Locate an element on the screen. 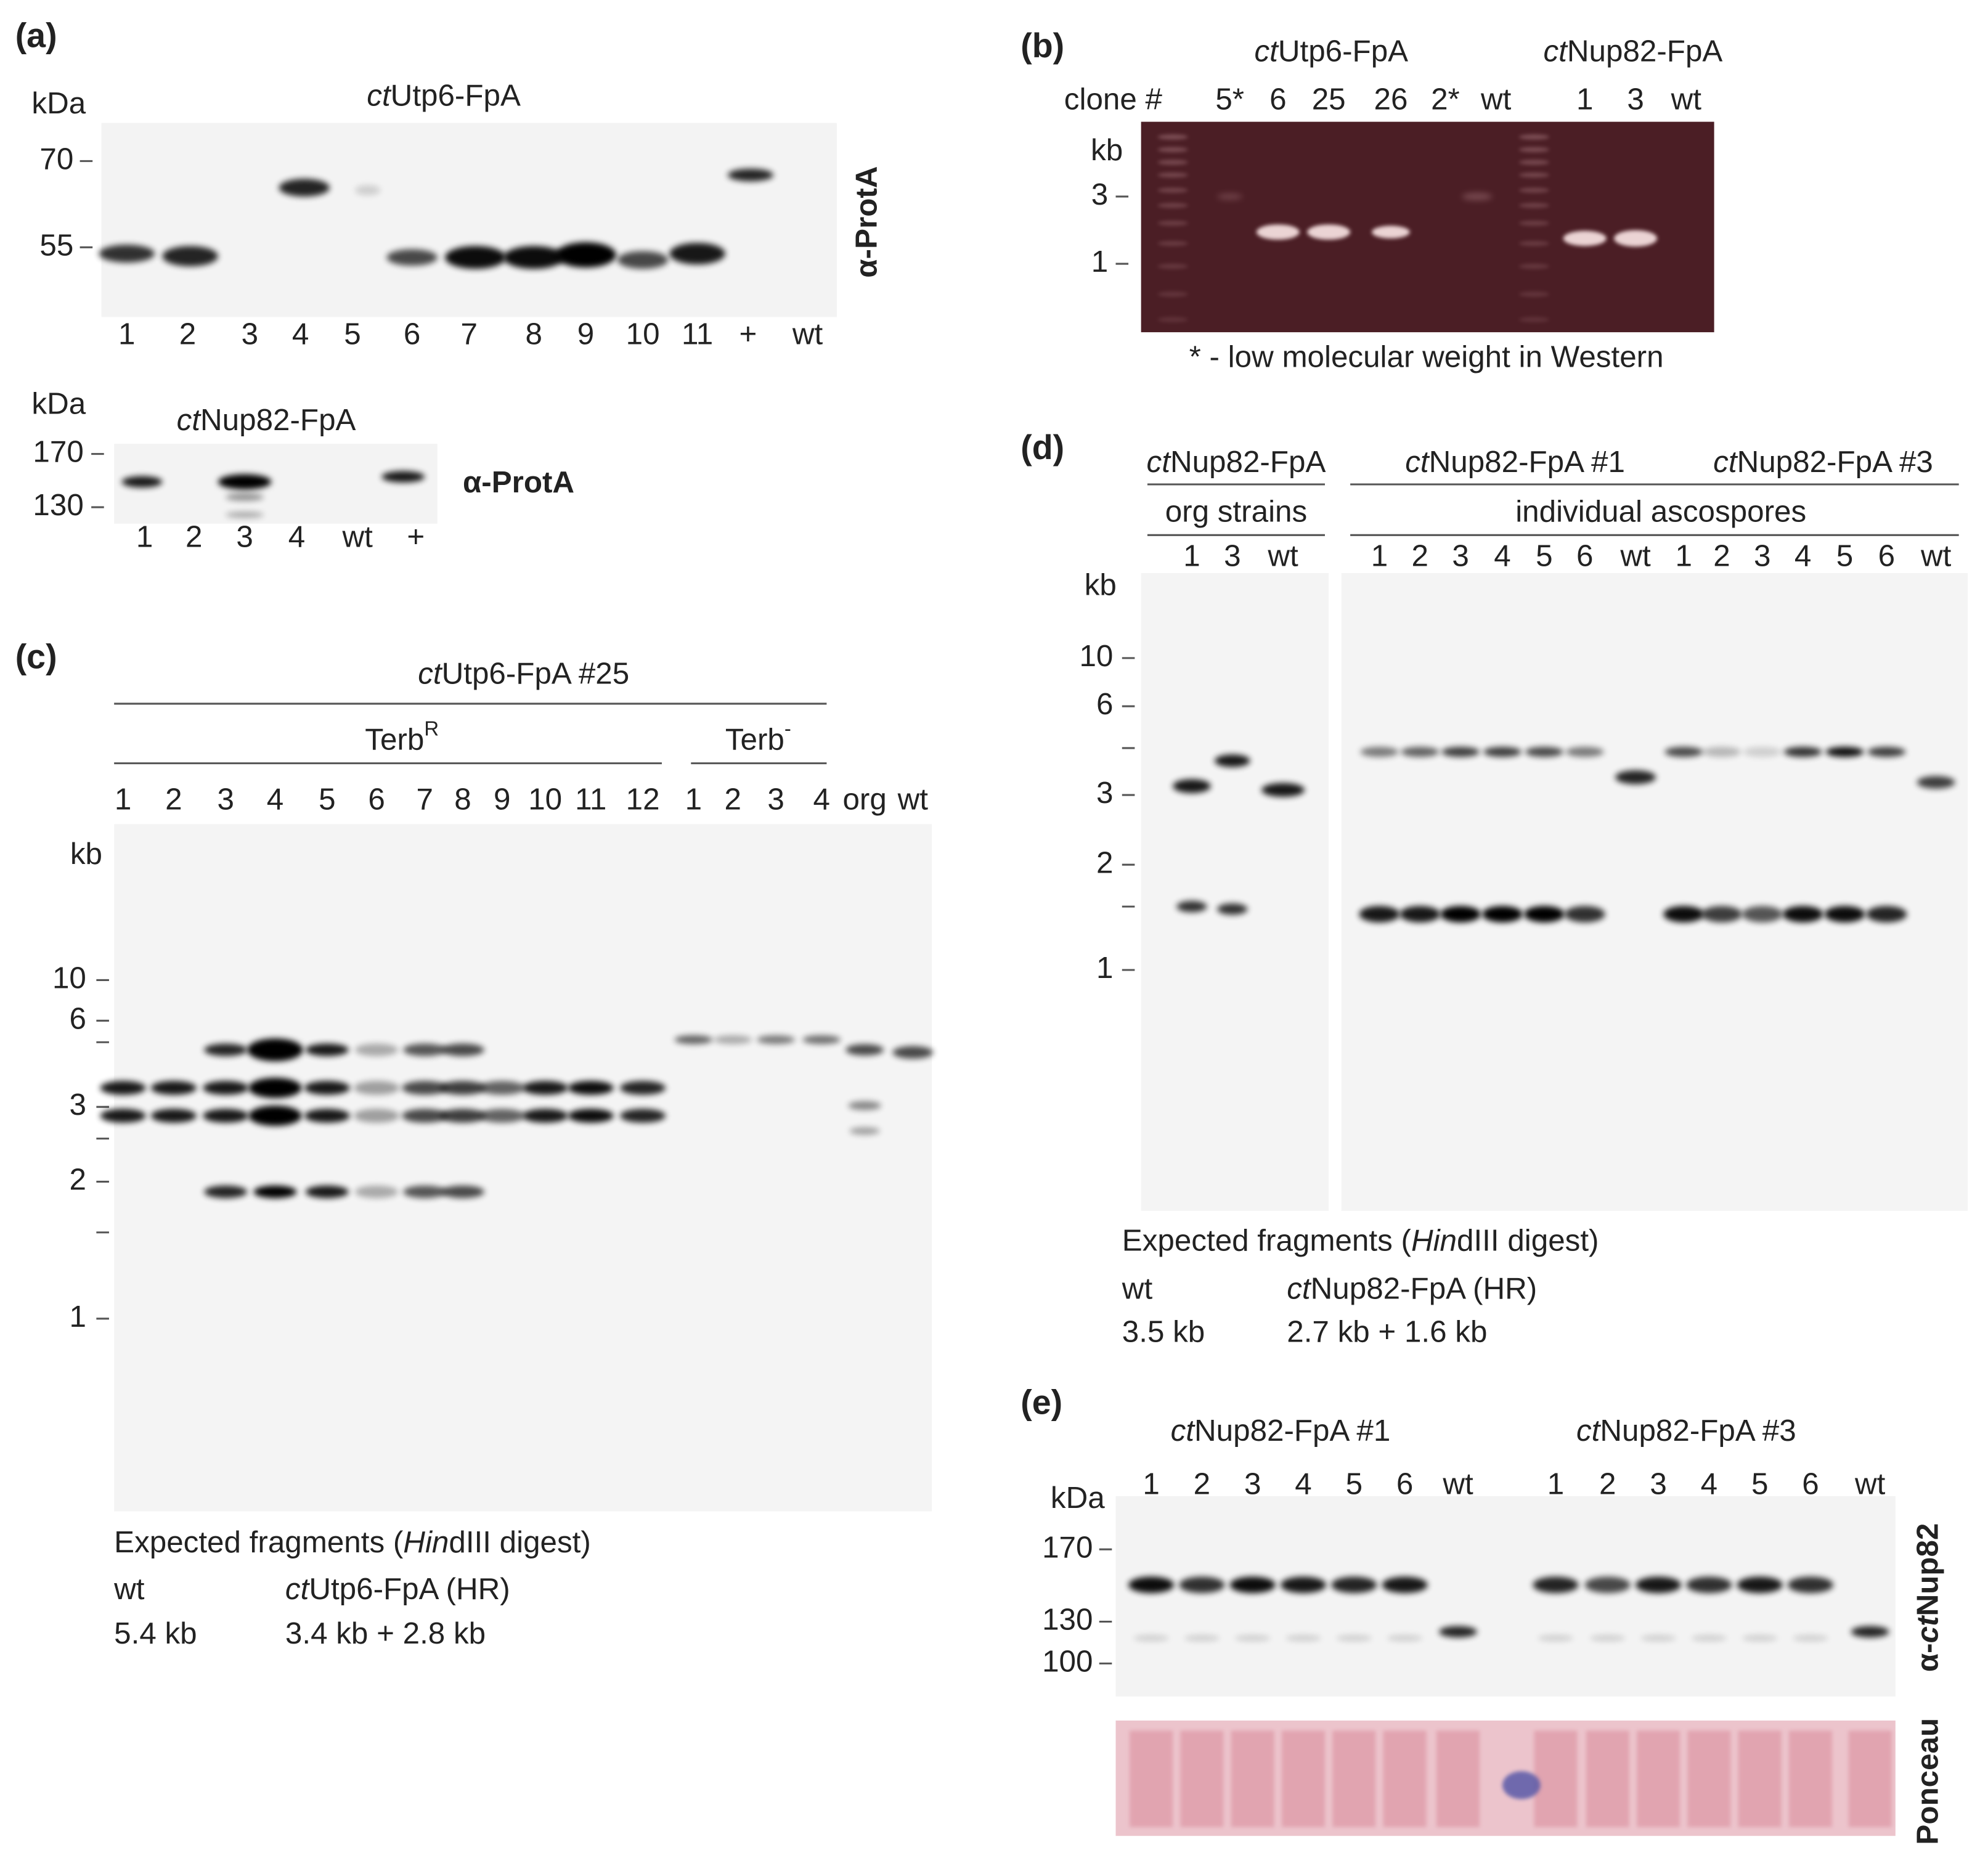 The width and height of the screenshot is (1988, 1874). group-label: ctUtp6-FpA is located at coordinates (1331, 51).